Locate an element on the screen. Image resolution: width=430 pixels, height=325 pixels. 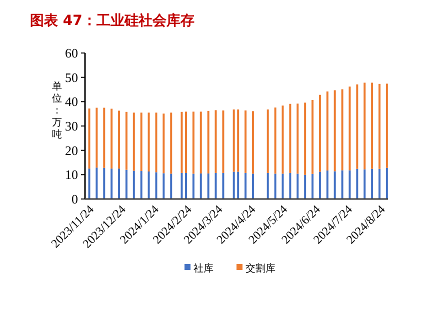
chart-title: 图表 47：工业硅社会库存 is located at coordinates (112, 20).